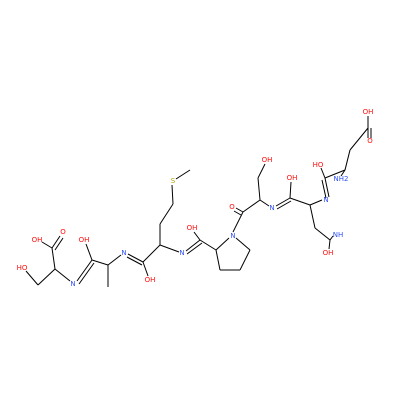 Image resolution: width=400 pixels, height=400 pixels. I want to click on atom-label: NH, so click(338, 235).